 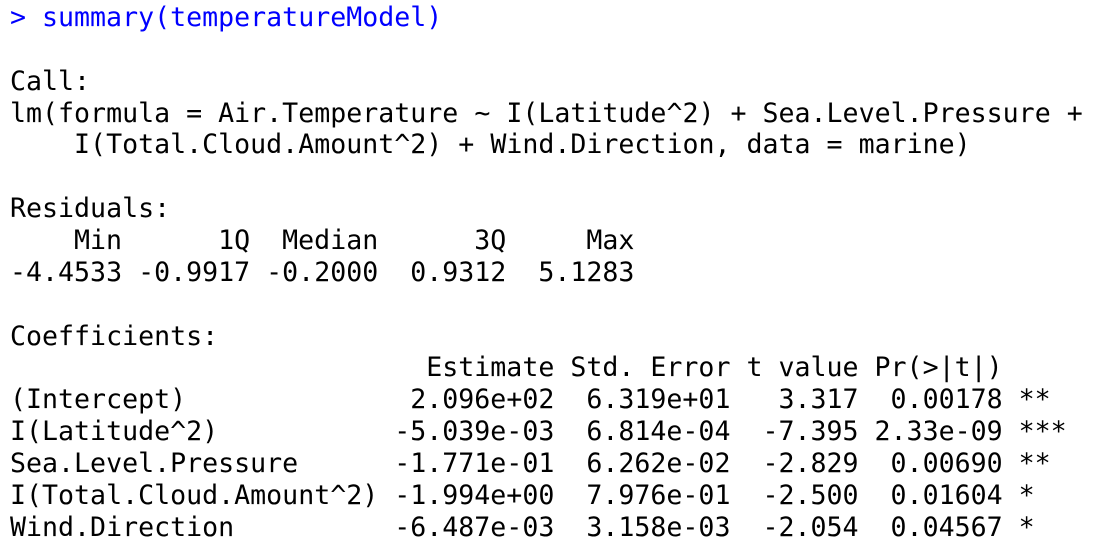 What do you see at coordinates (658, 432) in the screenshot?
I see `coef-cell: 6.814e-04` at bounding box center [658, 432].